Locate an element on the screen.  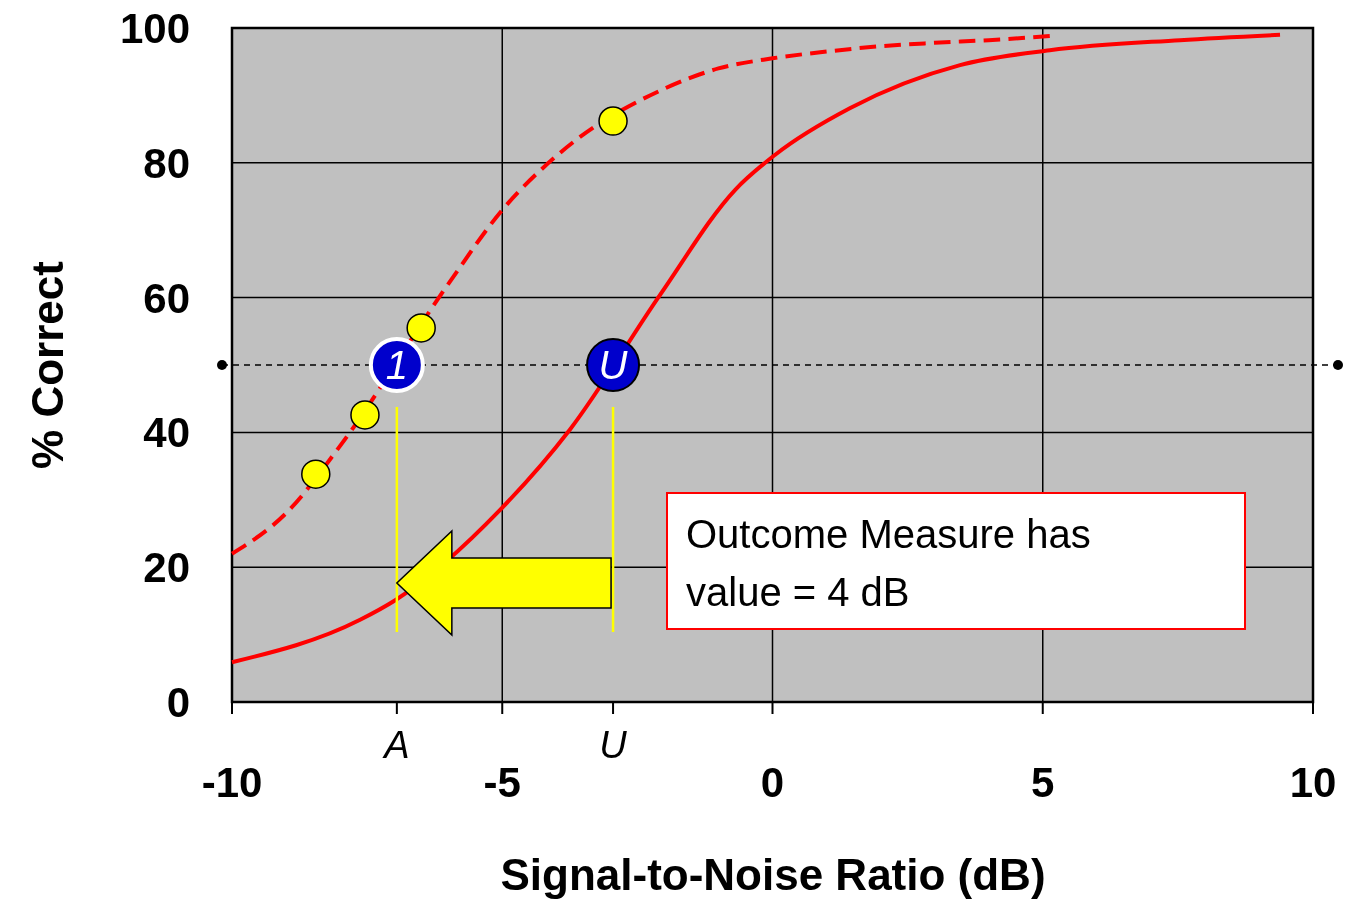
text: A is located at coordinates (396, 745).